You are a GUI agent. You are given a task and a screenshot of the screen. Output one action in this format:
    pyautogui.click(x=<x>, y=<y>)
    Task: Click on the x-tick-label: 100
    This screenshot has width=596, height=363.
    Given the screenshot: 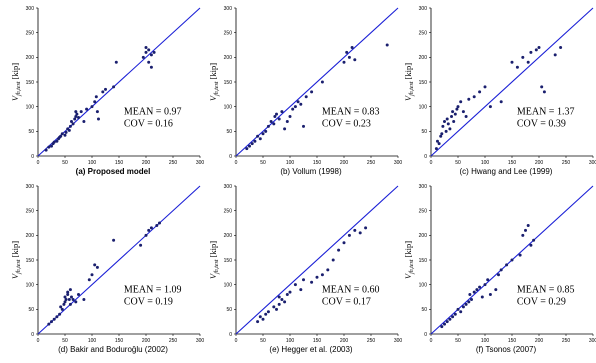 What is the action you would take?
    pyautogui.click(x=92, y=341)
    